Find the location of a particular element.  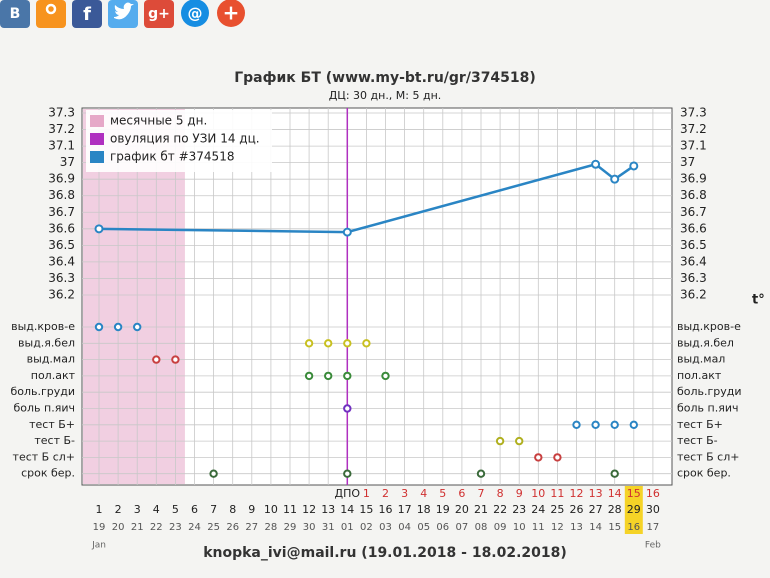

x-tick-label: 11 is located at coordinates (290, 509).